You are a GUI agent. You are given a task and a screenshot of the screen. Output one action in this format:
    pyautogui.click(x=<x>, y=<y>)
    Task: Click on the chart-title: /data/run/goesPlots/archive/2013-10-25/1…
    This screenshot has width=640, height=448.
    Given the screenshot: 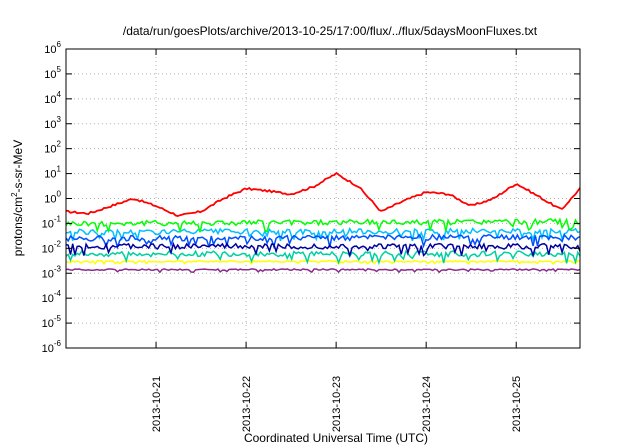 What is the action you would take?
    pyautogui.click(x=330, y=31)
    